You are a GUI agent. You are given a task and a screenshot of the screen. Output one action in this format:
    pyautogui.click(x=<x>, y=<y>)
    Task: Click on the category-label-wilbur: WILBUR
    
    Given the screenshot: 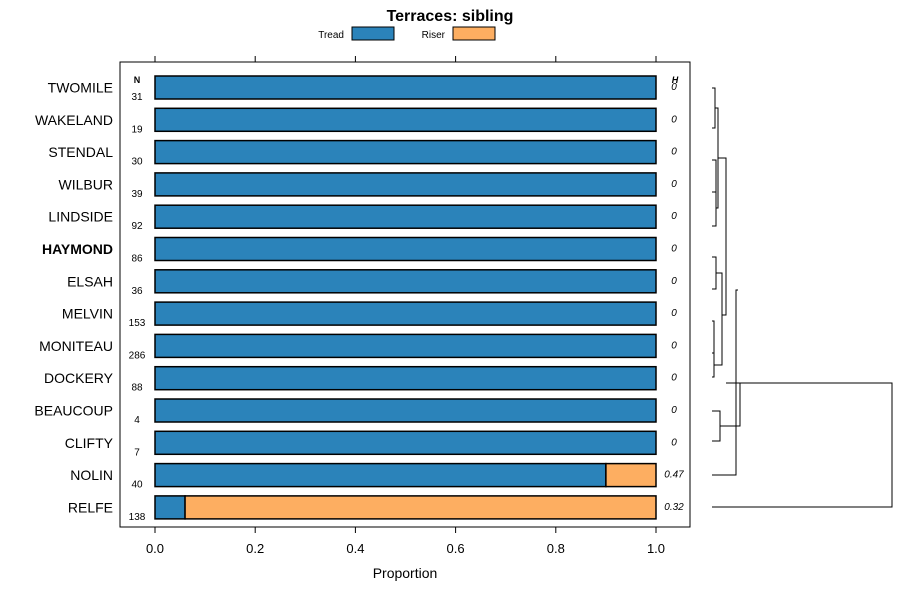 What is the action you would take?
    pyautogui.click(x=86, y=184)
    